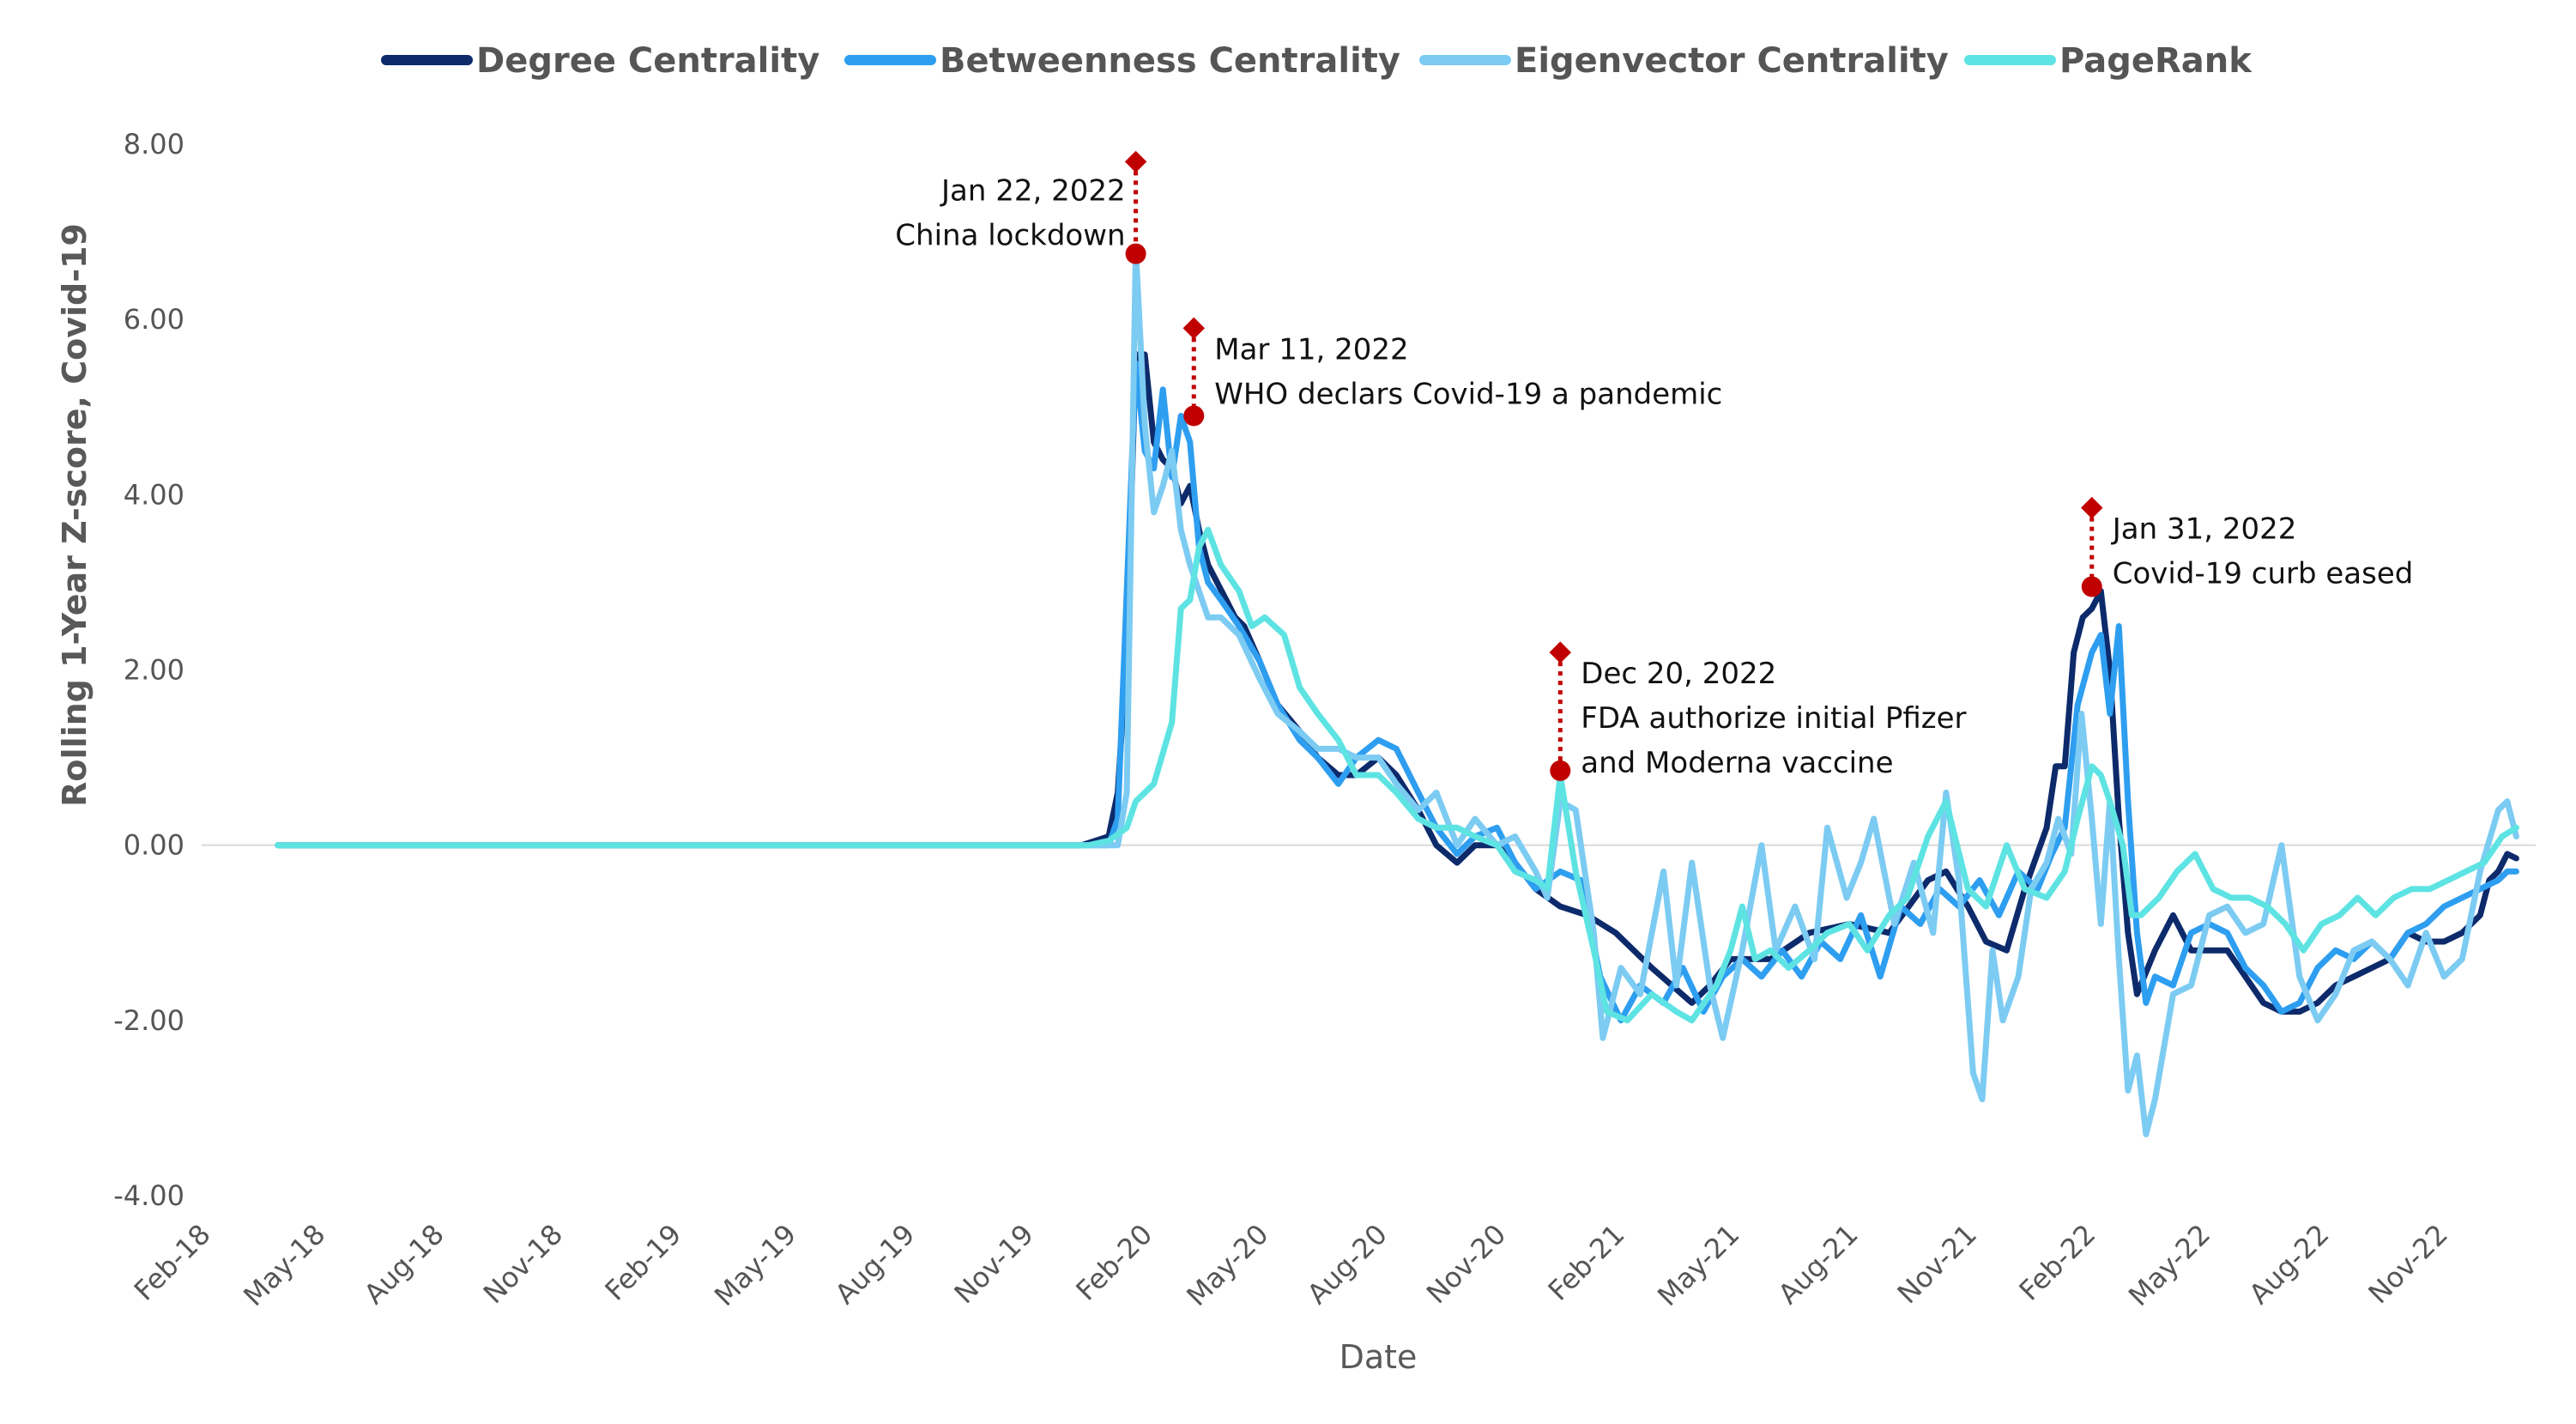 The width and height of the screenshot is (2576, 1424). Describe the element at coordinates (2408, 1264) in the screenshot. I see `x-tick-label: Nov-22` at that location.